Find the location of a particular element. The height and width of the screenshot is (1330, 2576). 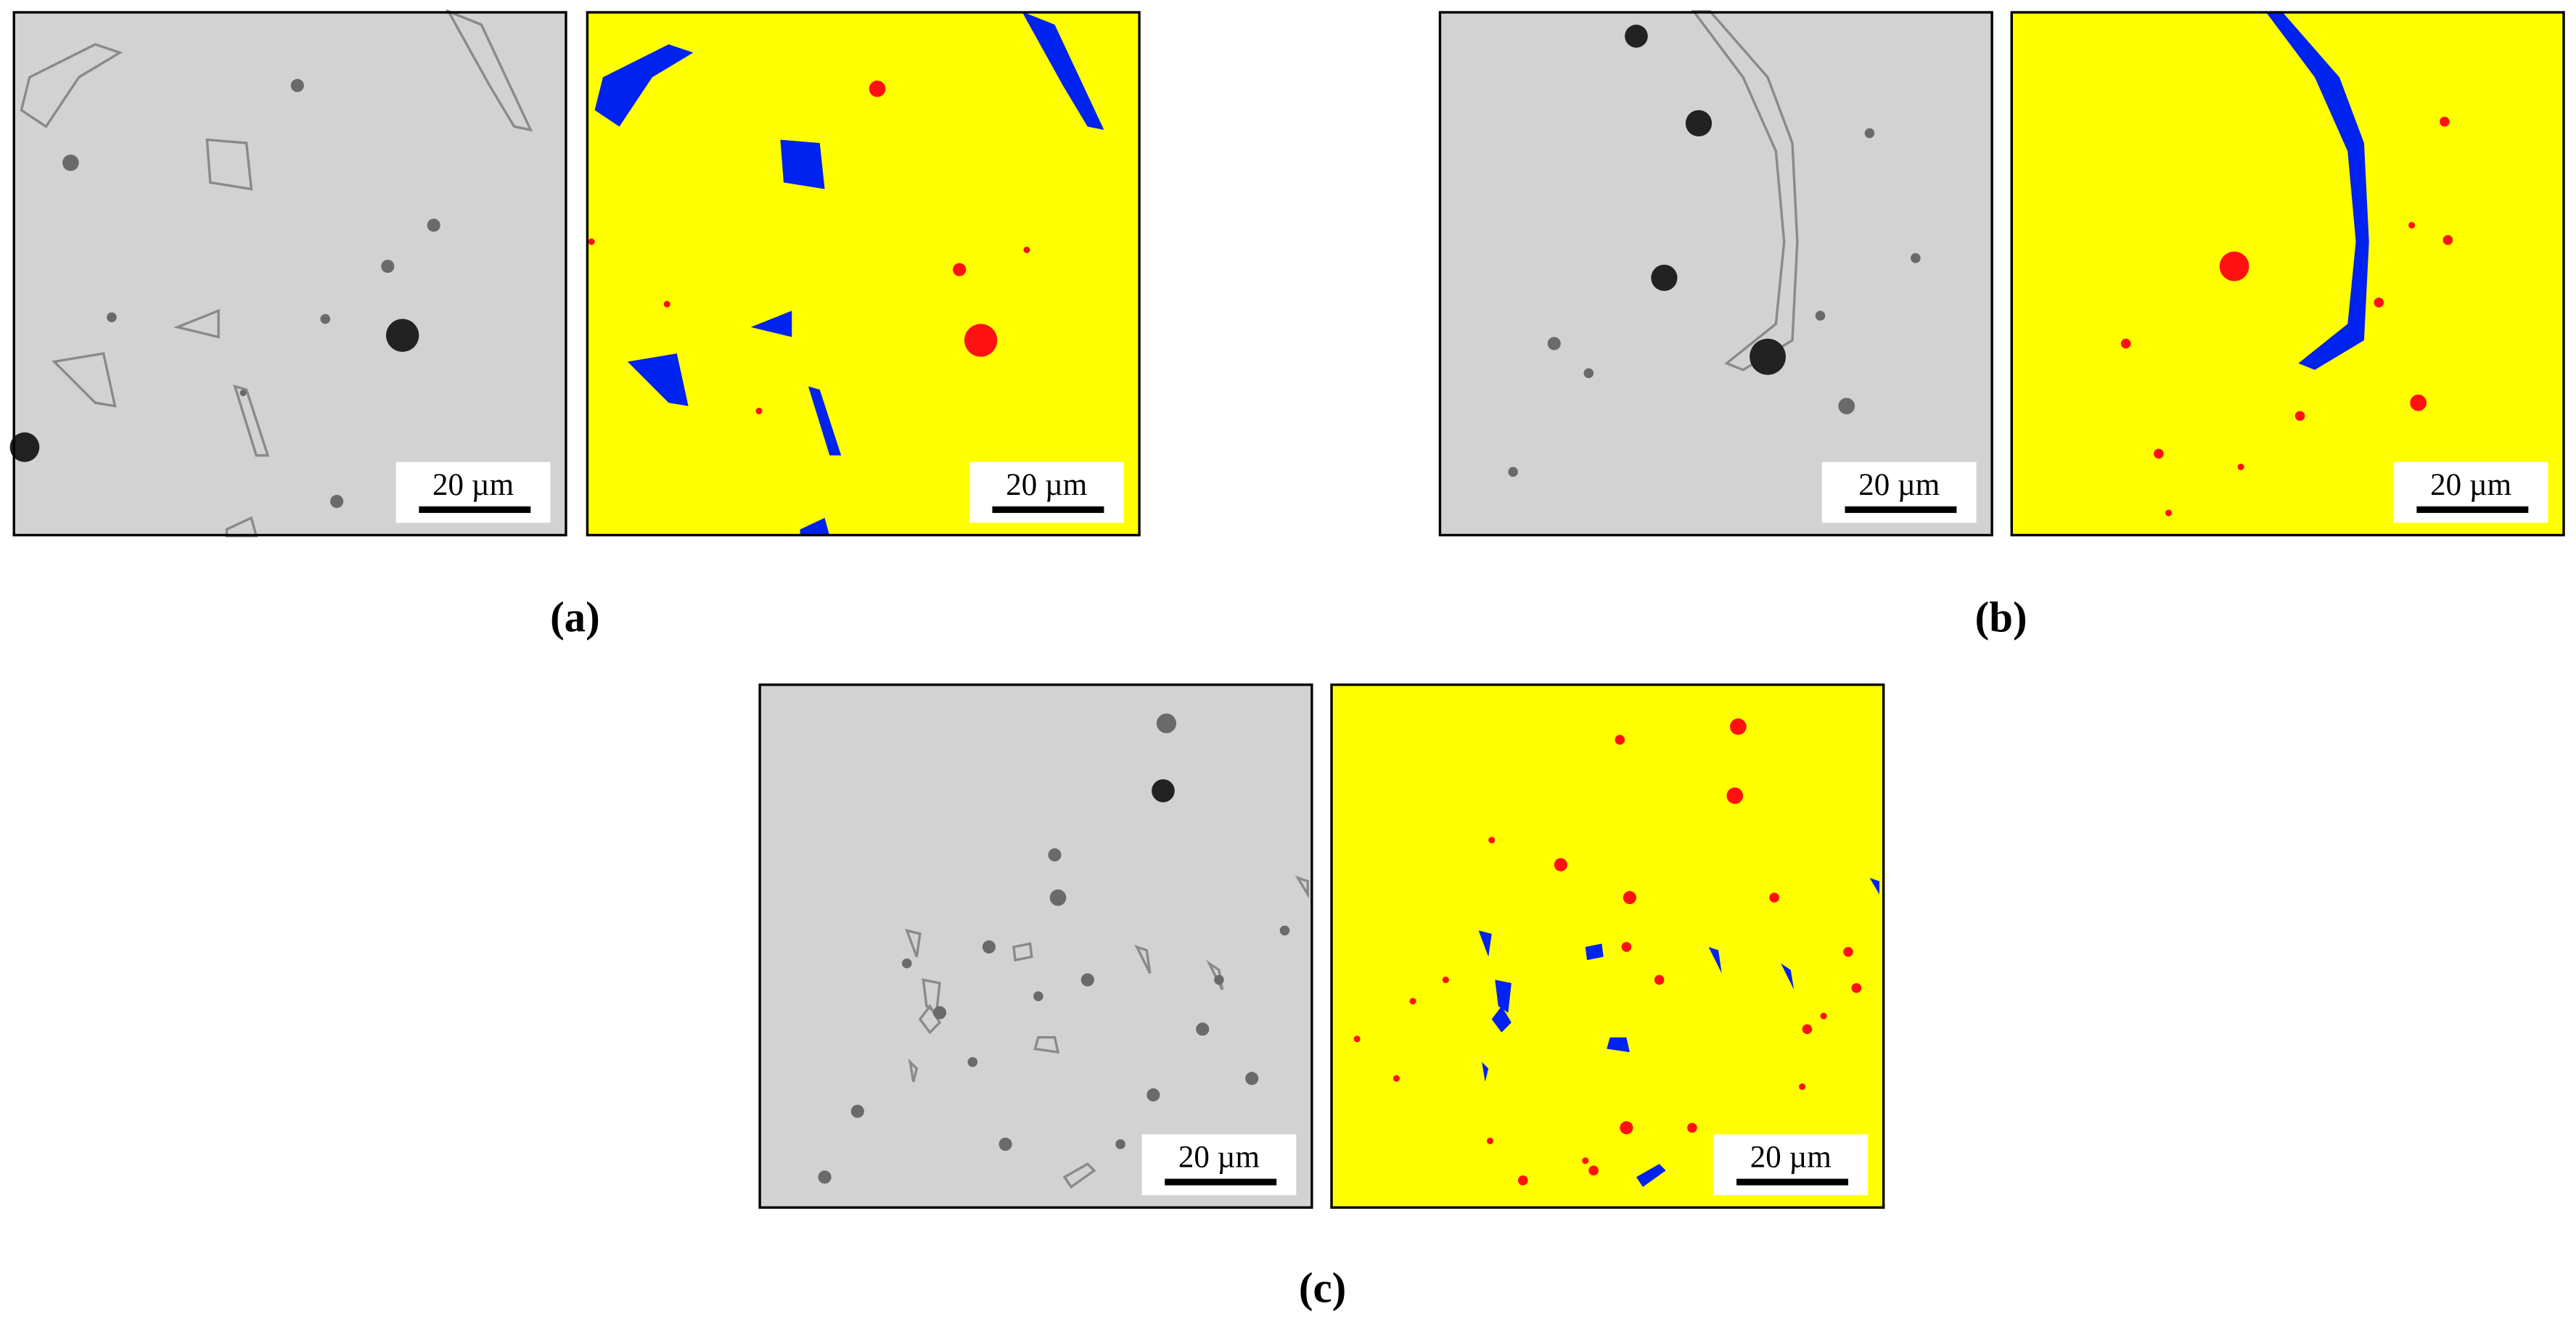

panel-label: (a) is located at coordinates (575, 617).